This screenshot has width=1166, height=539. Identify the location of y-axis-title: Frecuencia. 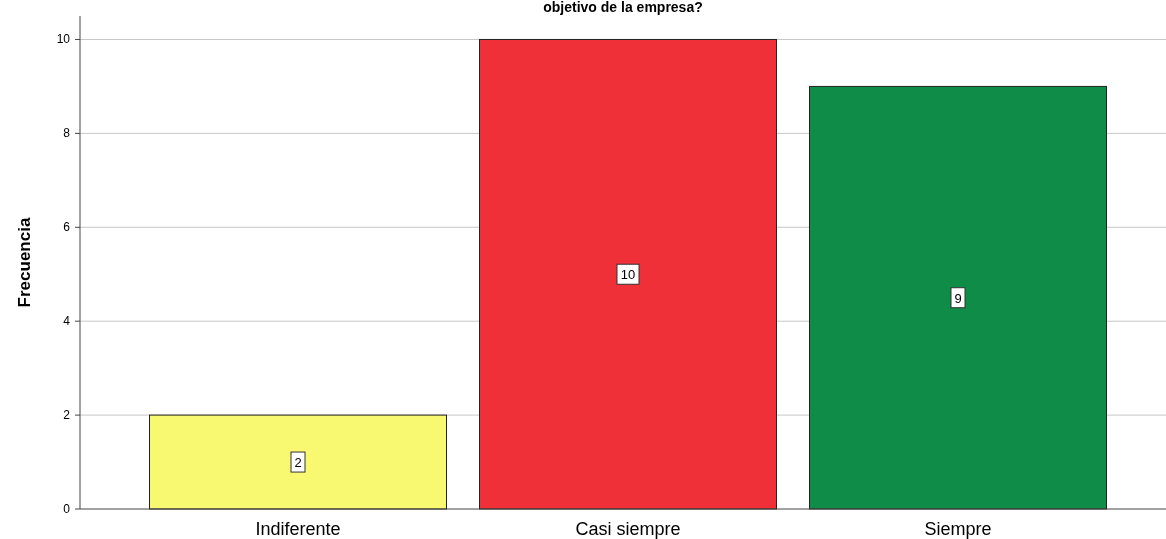
(24, 262).